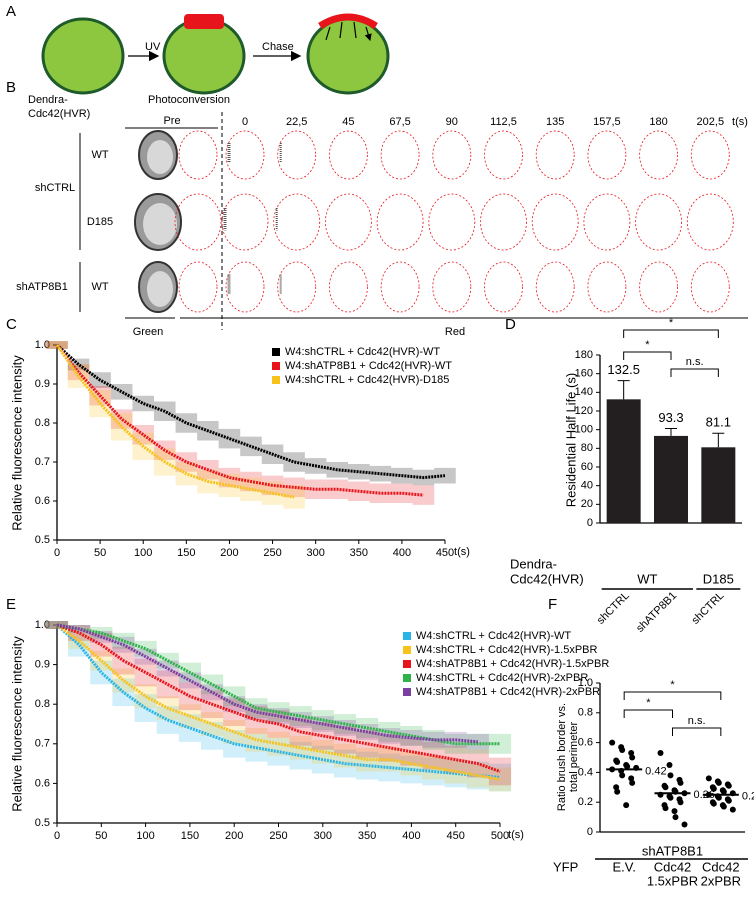 This screenshot has width=754, height=918. What do you see at coordinates (711, 122) in the screenshot?
I see `time-label: 202,5` at bounding box center [711, 122].